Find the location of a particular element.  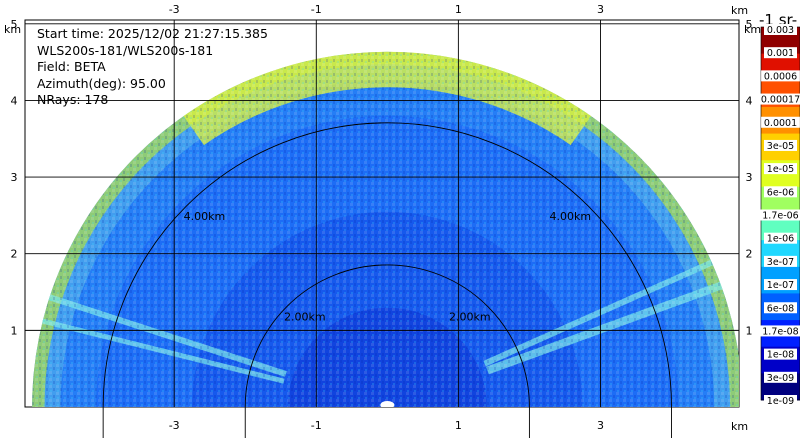

colorbar-label: 0.0006 is located at coordinates (780, 76).